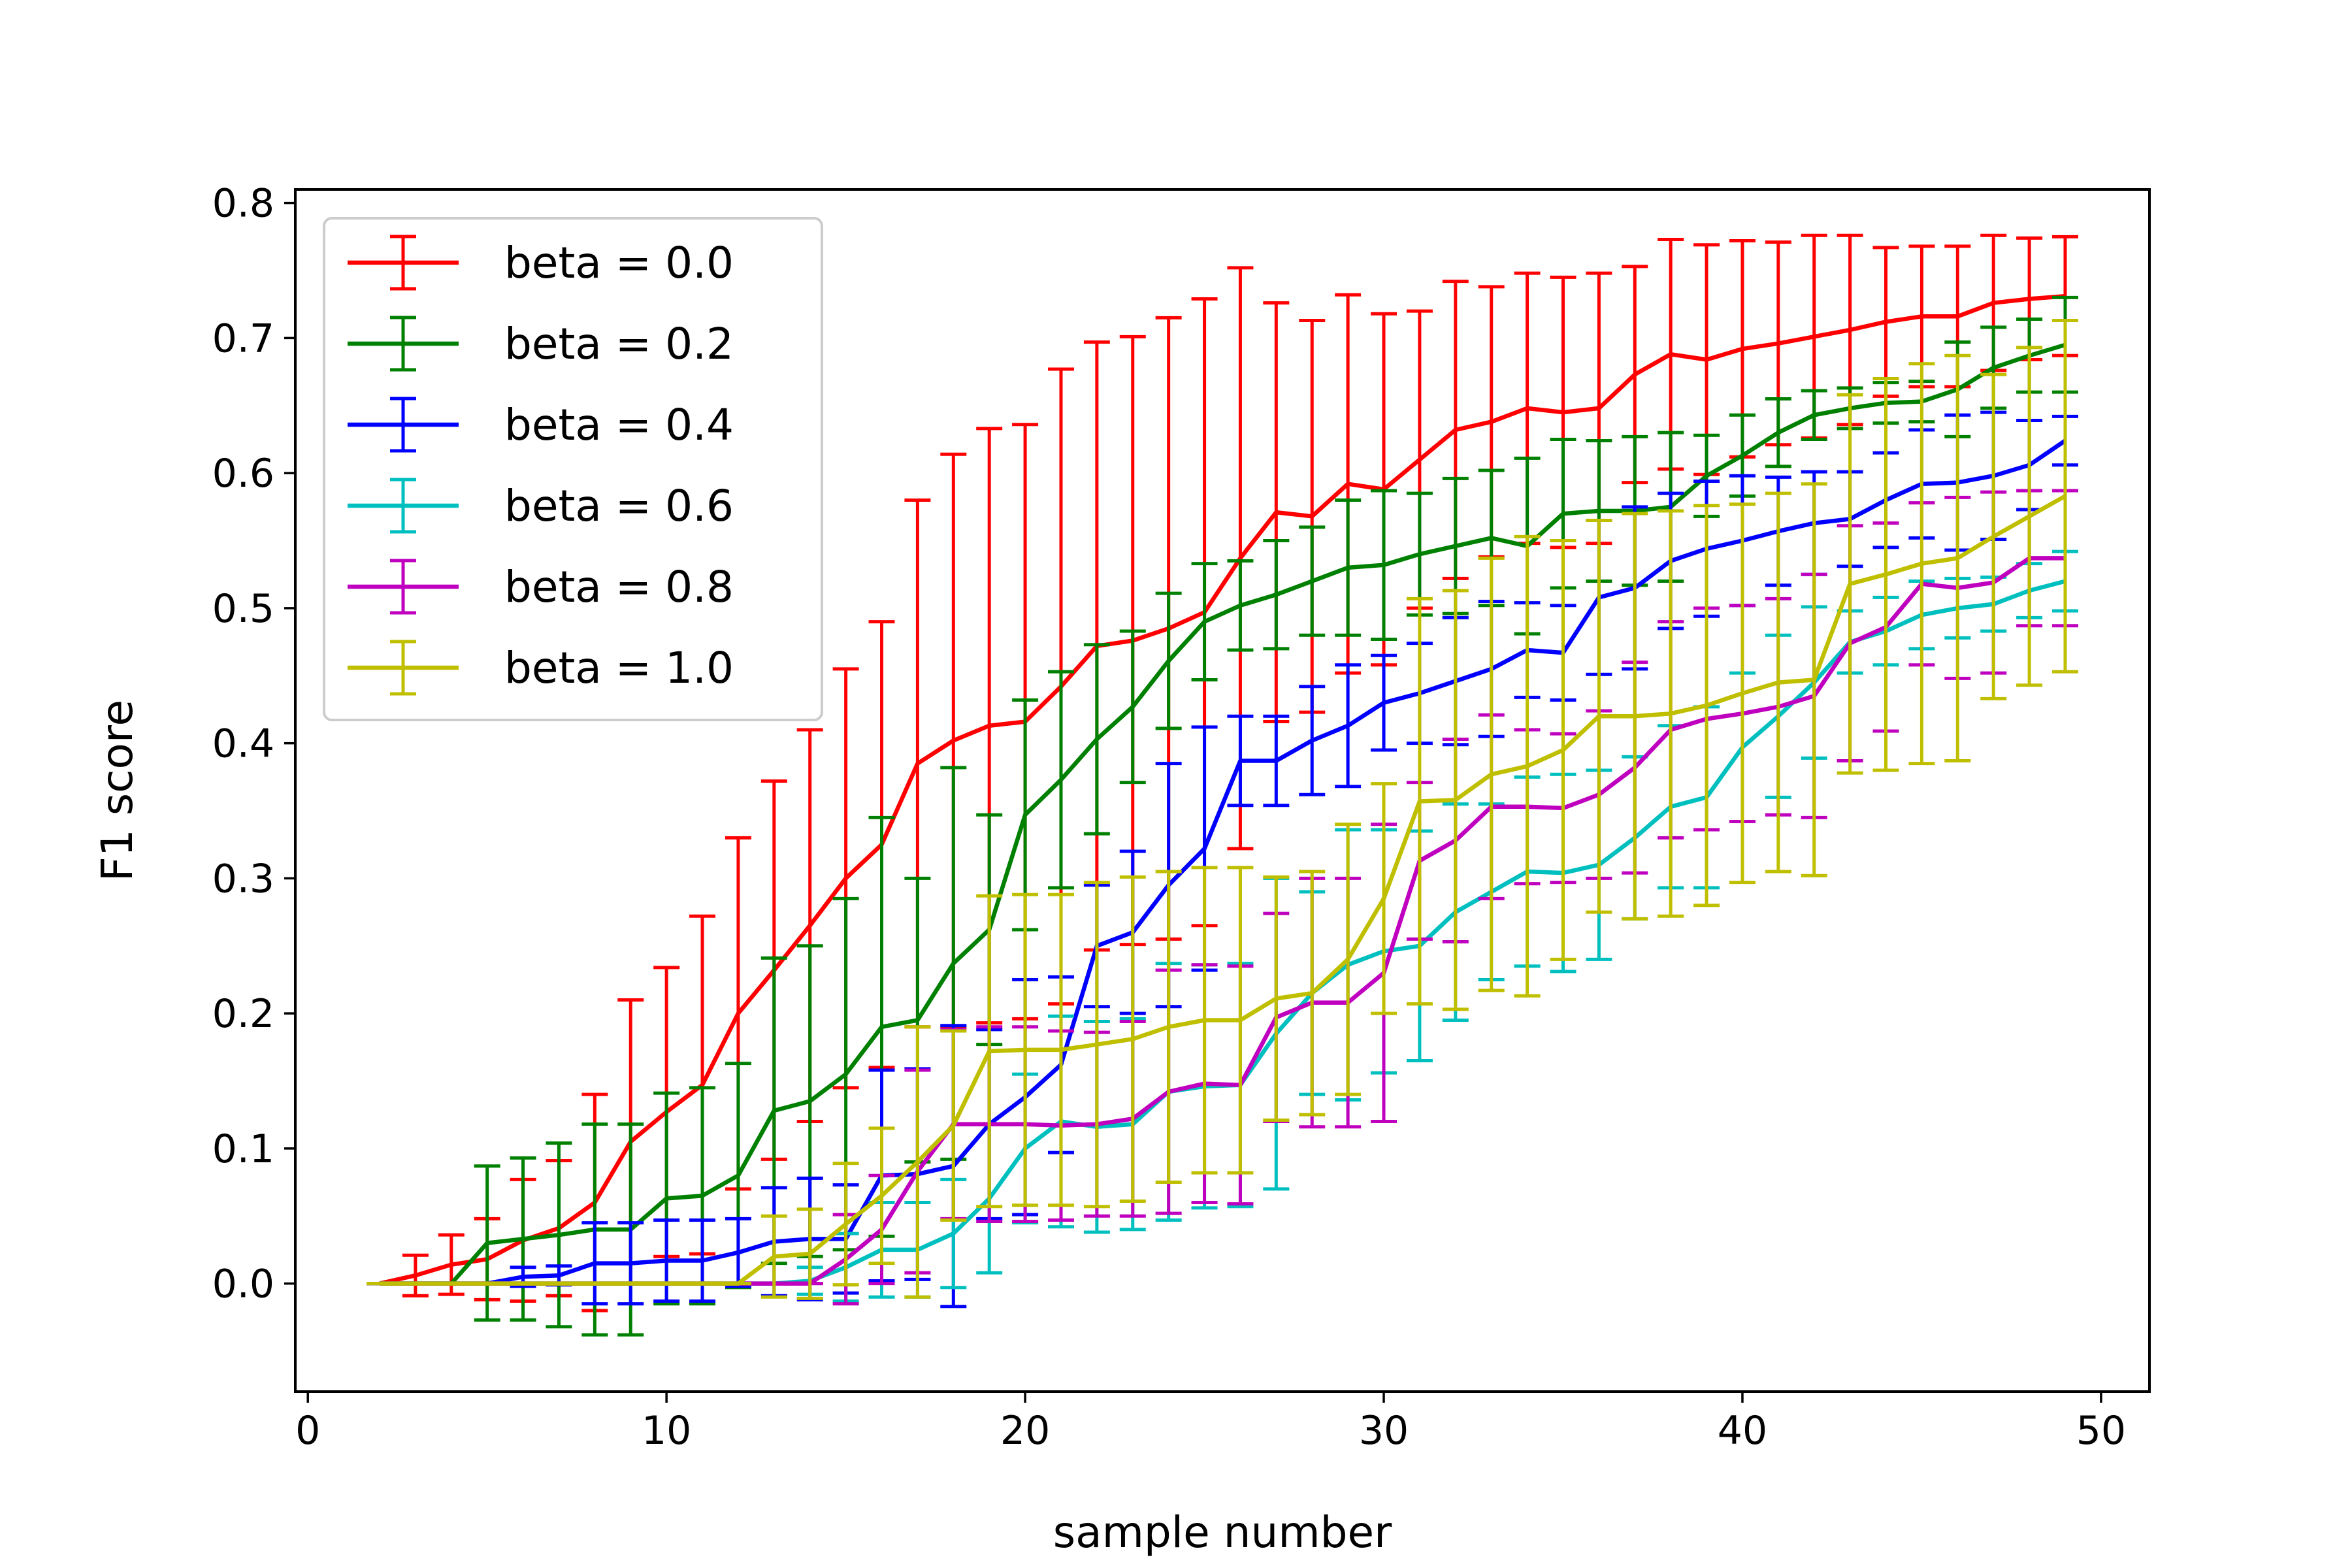 The width and height of the screenshot is (2352, 1568). Describe the element at coordinates (619, 263) in the screenshot. I see `legend-label: beta = 0.0` at that location.